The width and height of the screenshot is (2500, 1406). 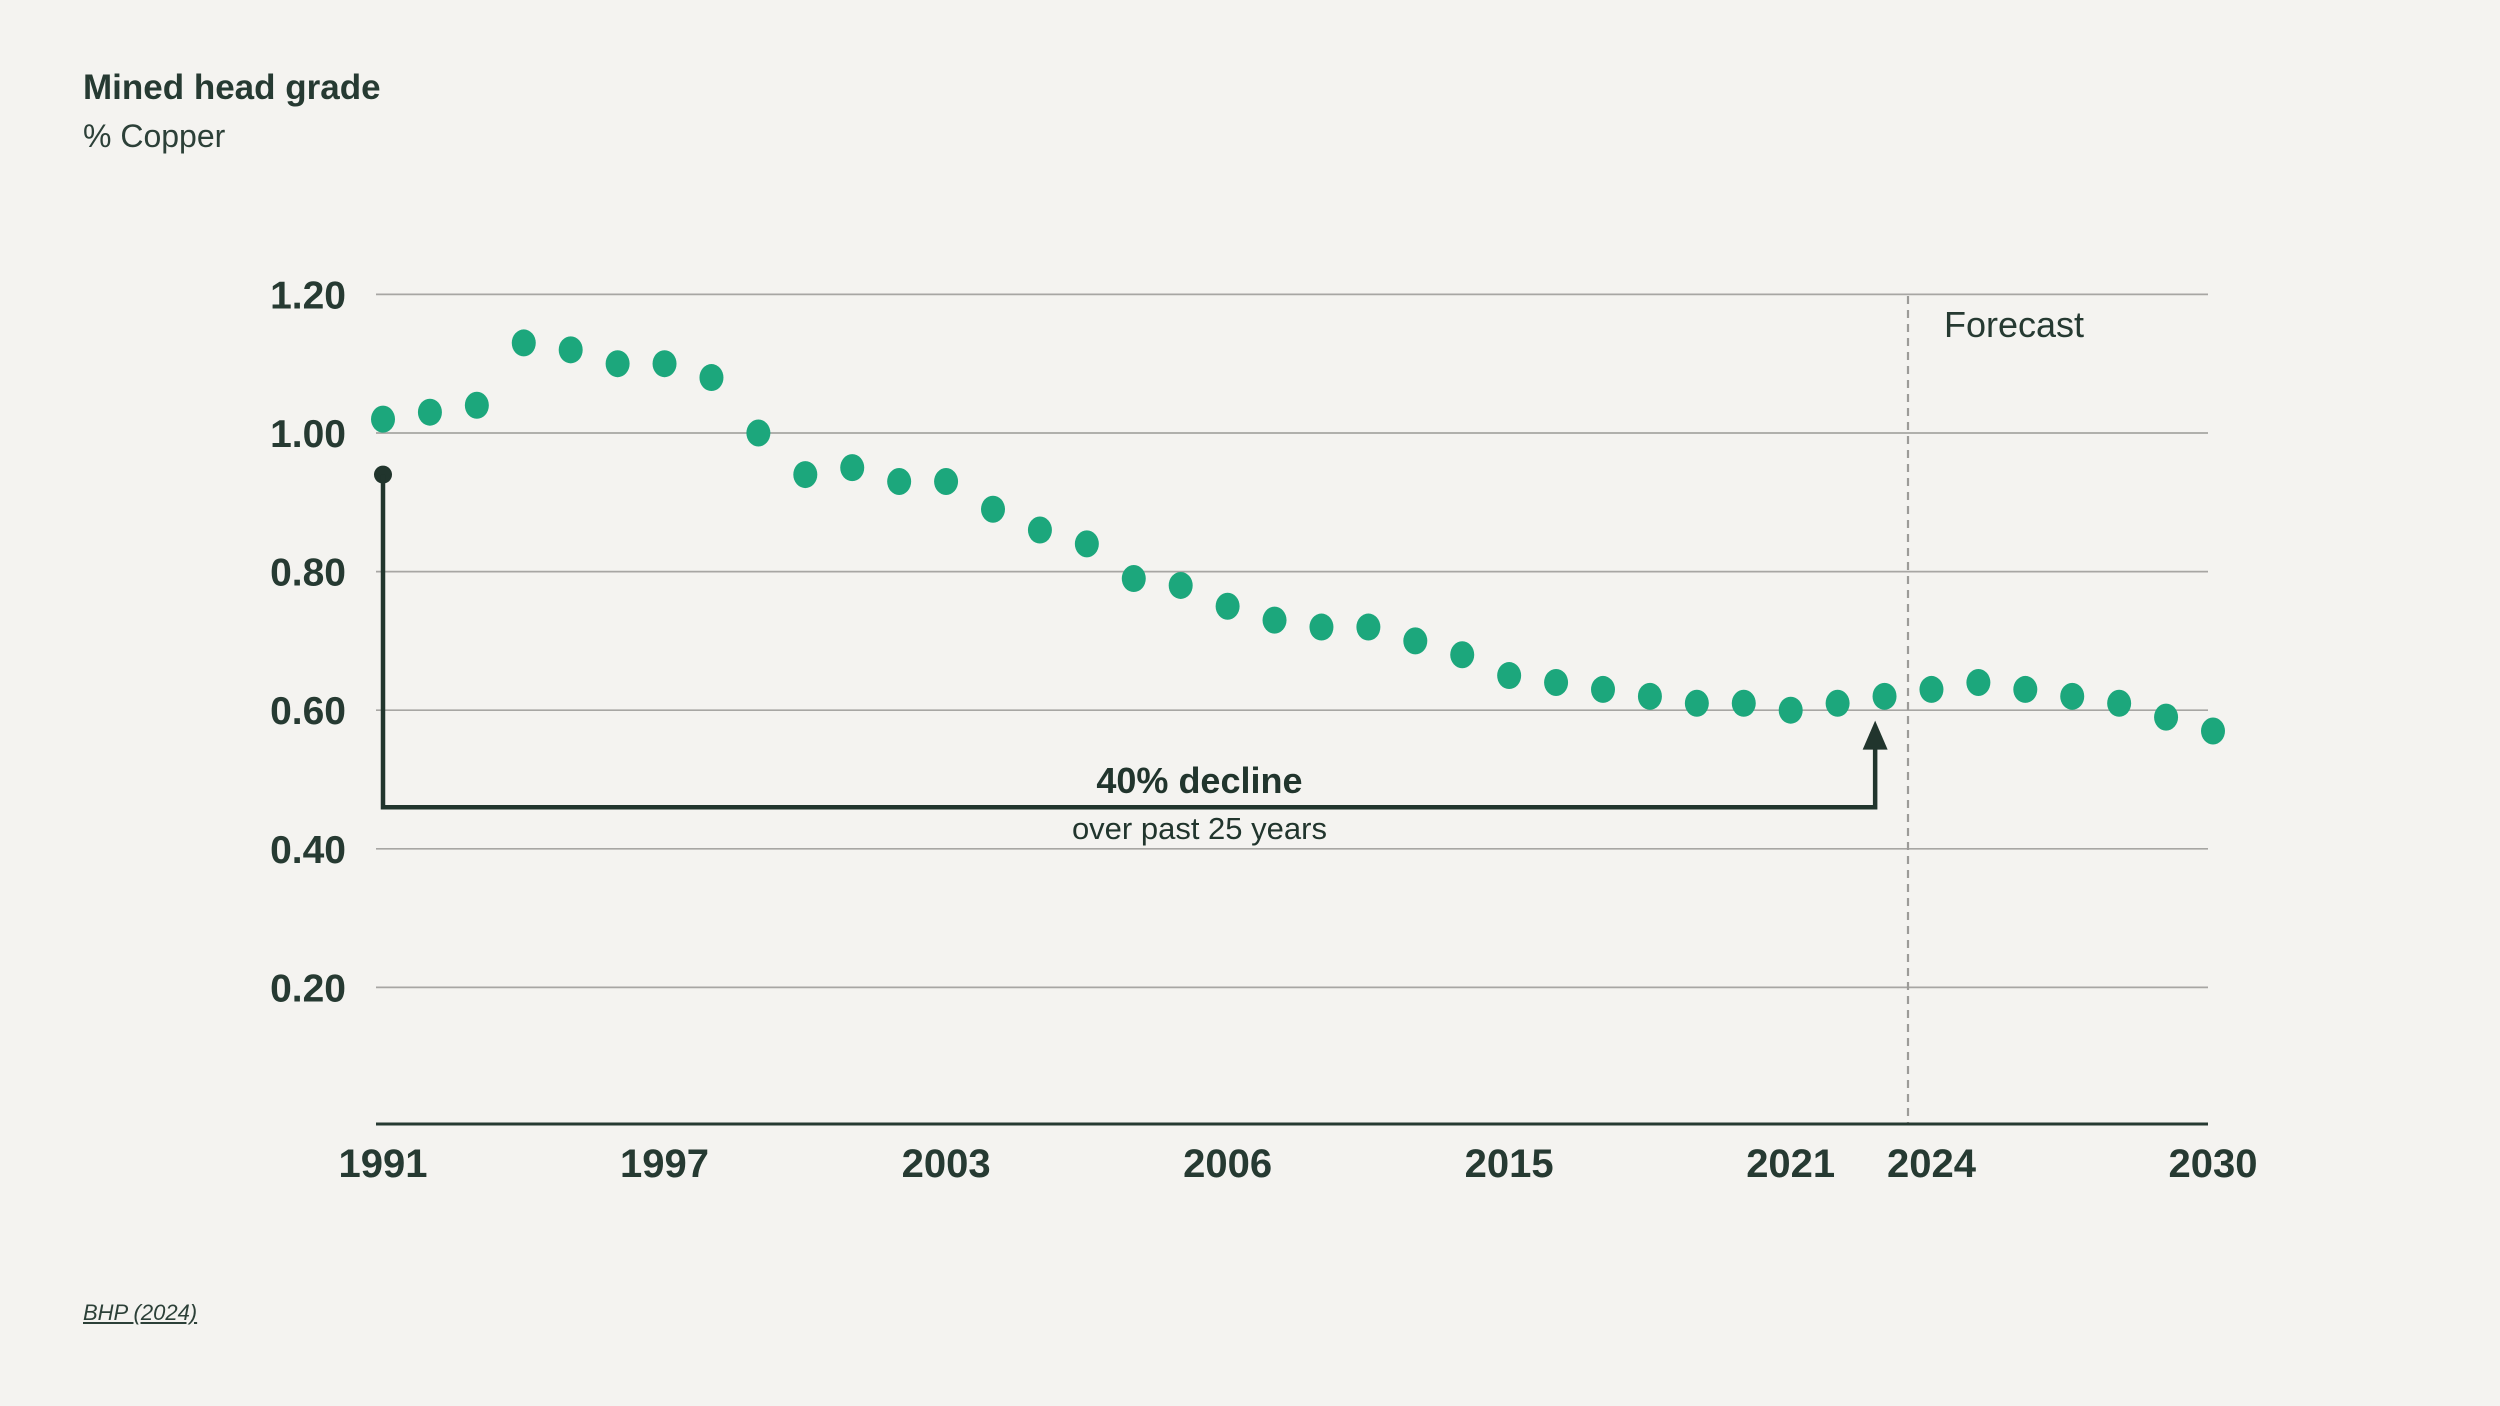 What do you see at coordinates (383, 1164) in the screenshot?
I see `x-tick-label: 1991` at bounding box center [383, 1164].